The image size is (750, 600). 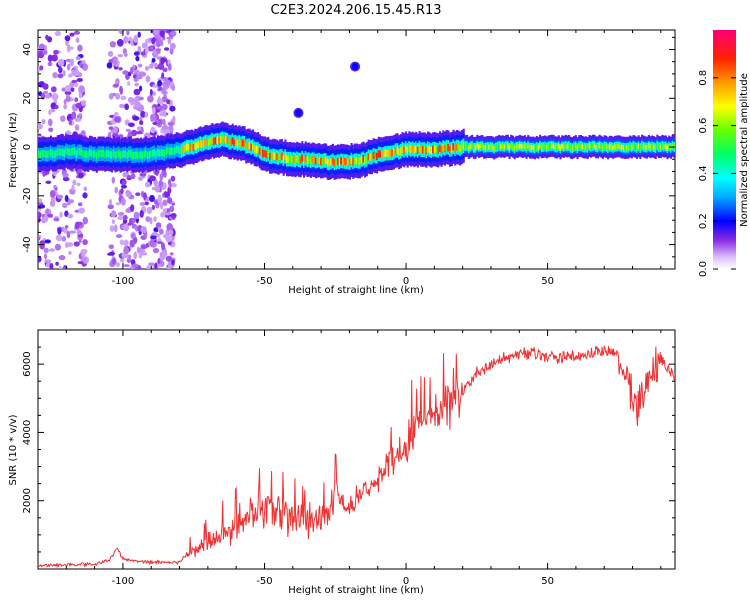 What do you see at coordinates (123, 281) in the screenshot?
I see `x-tick-label: -100` at bounding box center [123, 281].